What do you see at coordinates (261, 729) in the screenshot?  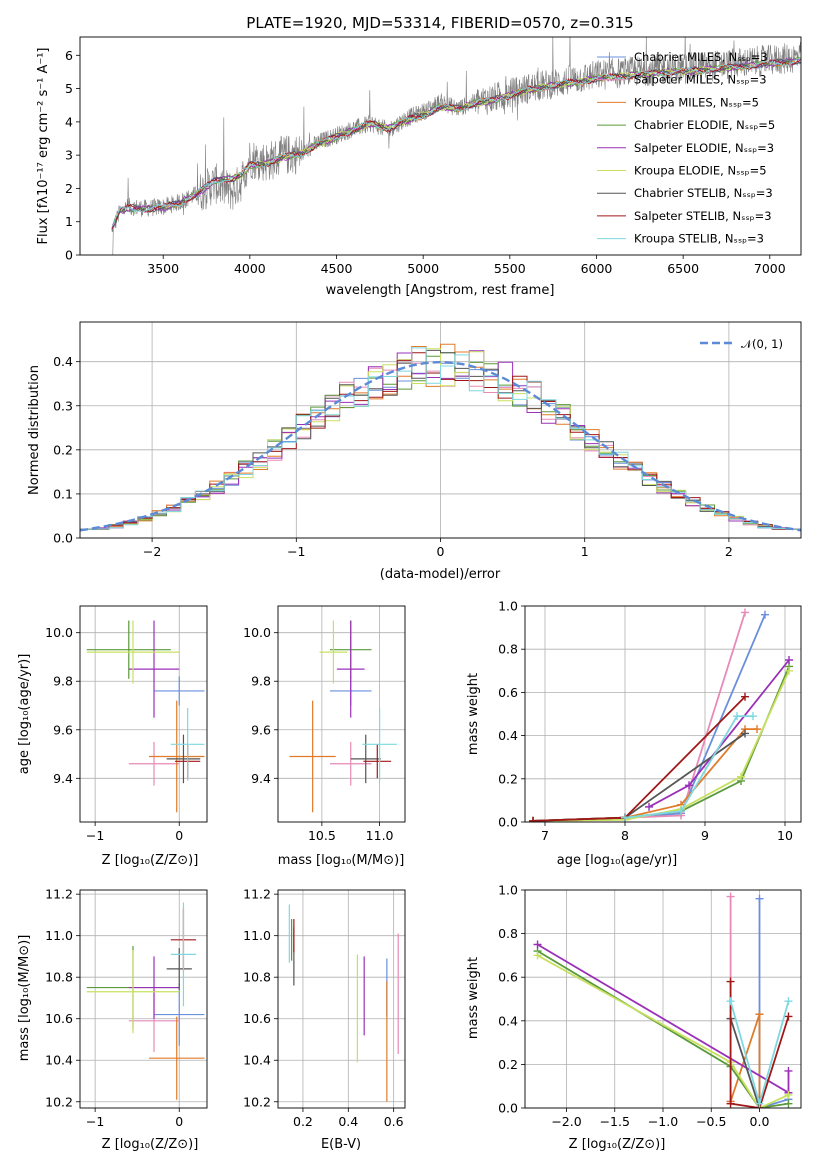 I see `ageM-ytick-label: 9.6` at bounding box center [261, 729].